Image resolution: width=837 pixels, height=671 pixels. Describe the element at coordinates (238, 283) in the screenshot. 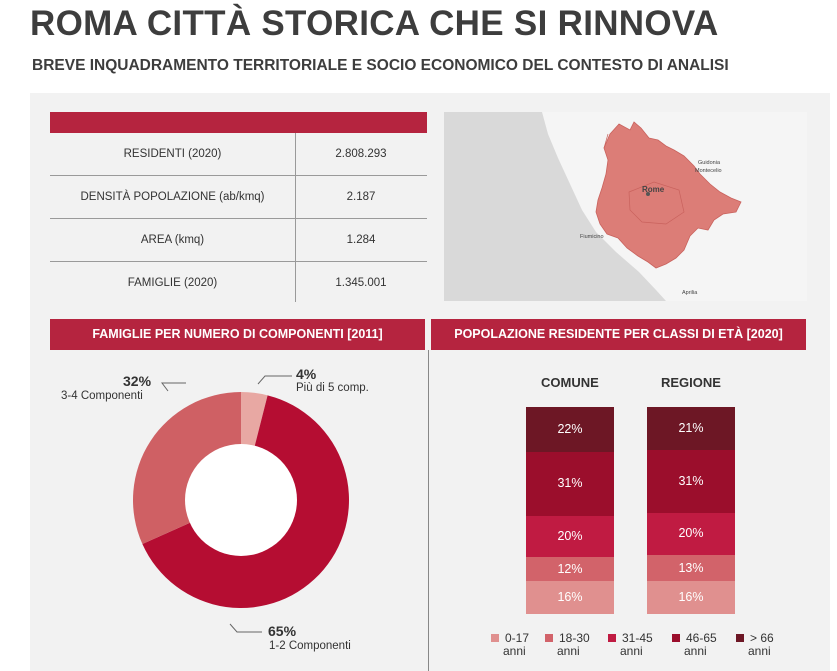

I see `stats-row: FAMIGLIE (2020) 1.345.001` at that location.